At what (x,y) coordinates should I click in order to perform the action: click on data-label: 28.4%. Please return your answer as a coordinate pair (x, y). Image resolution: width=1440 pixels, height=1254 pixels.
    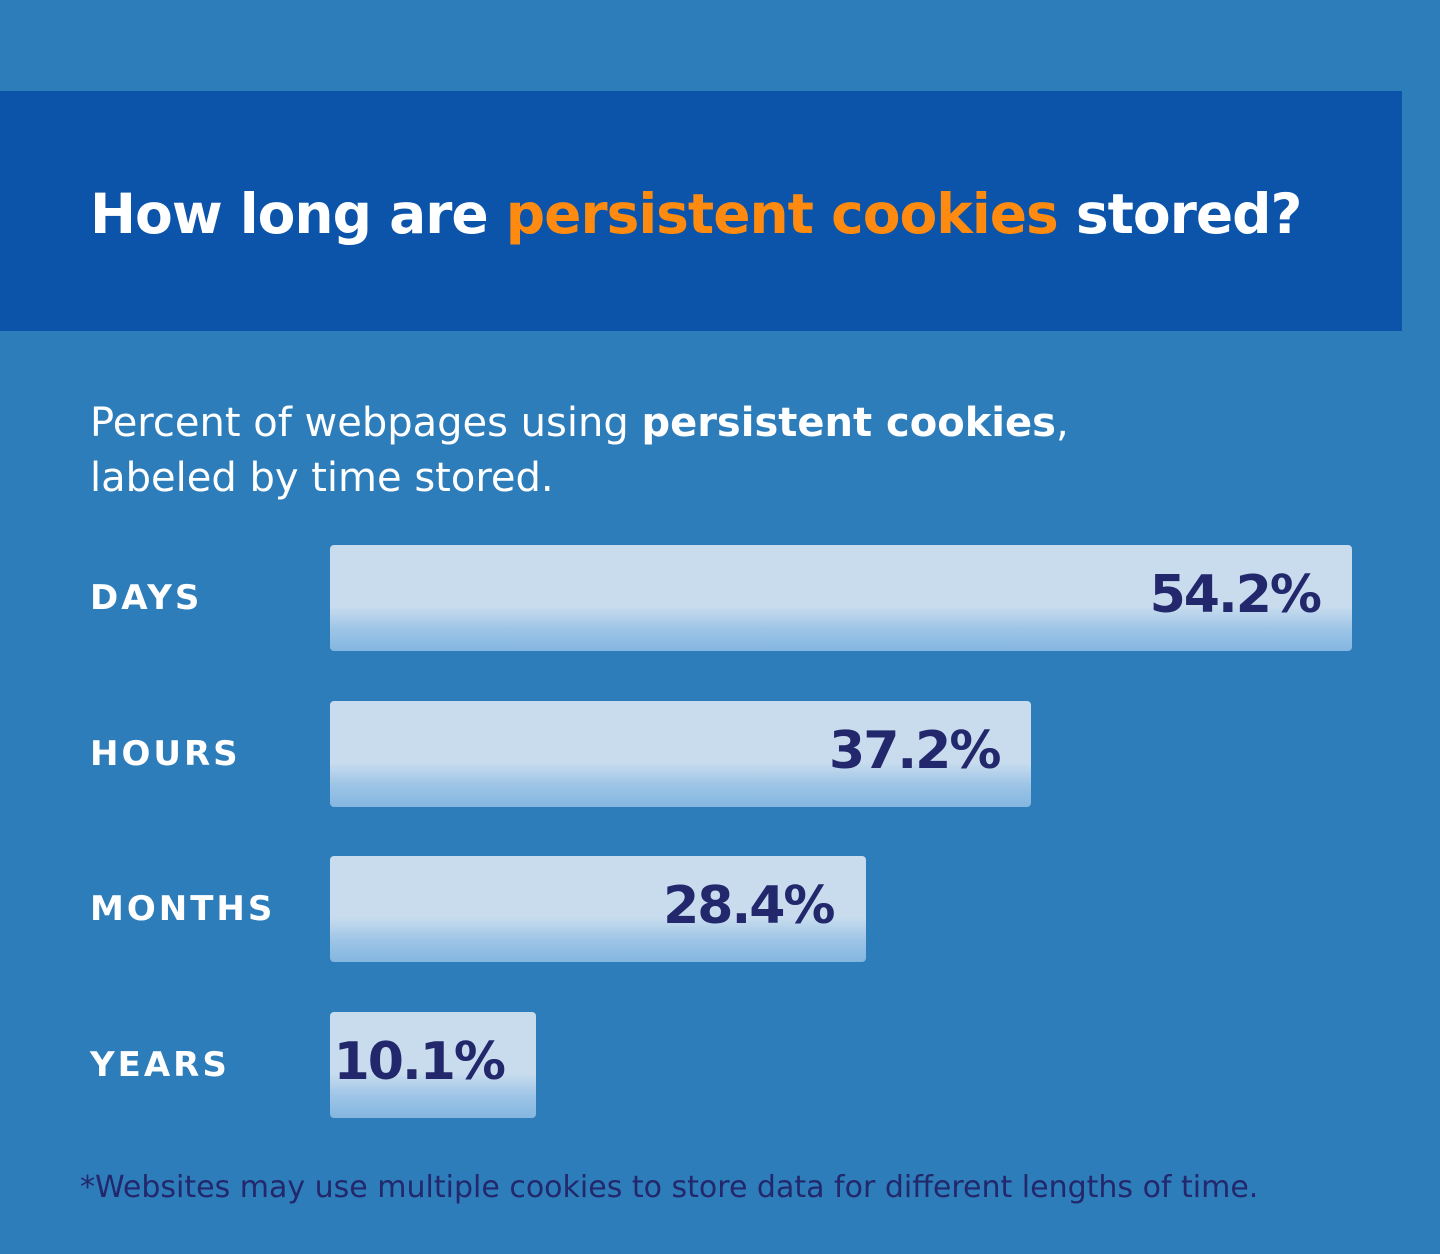
    Looking at the image, I should click on (749, 906).